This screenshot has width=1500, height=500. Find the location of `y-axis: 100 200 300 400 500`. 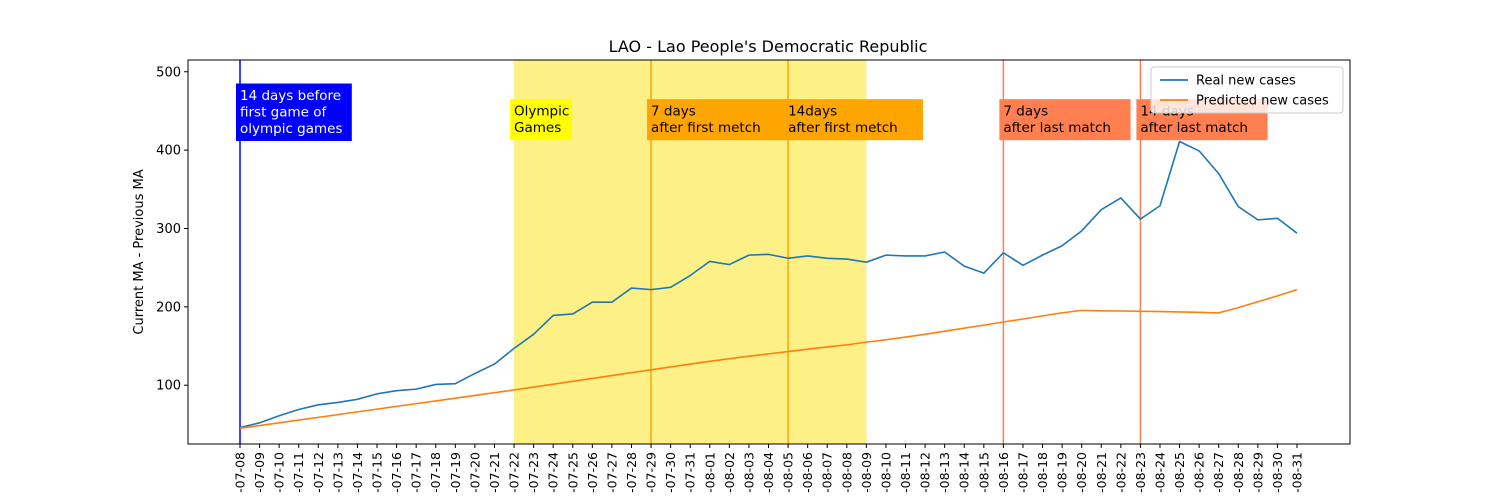

y-axis: 100 200 300 400 500 is located at coordinates (172, 229).